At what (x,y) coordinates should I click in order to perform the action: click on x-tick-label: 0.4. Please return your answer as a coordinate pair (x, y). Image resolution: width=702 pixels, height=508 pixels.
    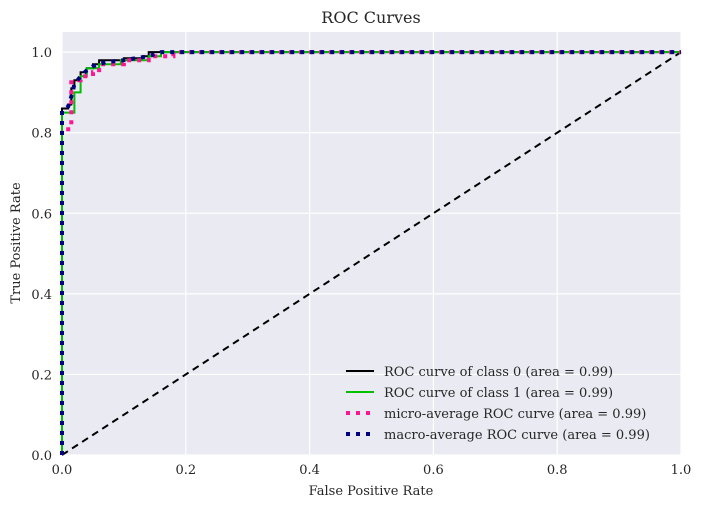
    Looking at the image, I should click on (309, 470).